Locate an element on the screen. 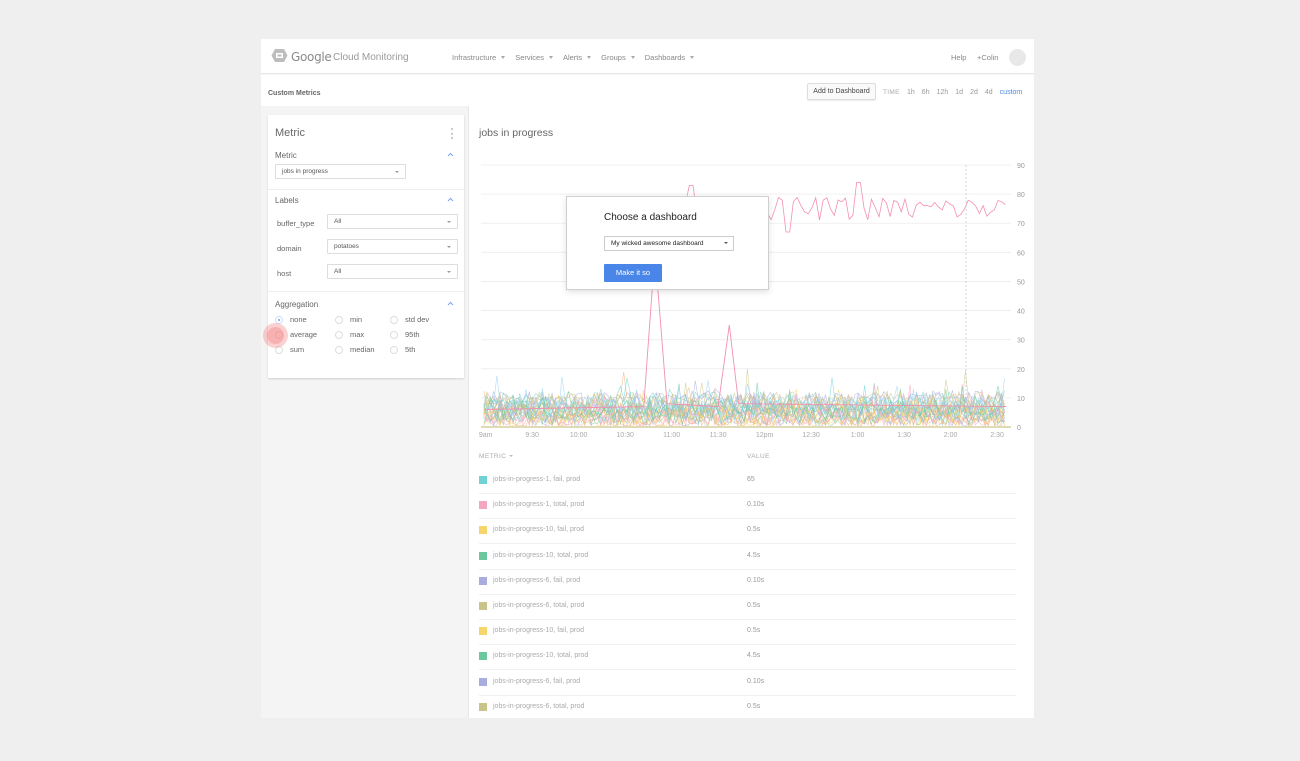  x-tick-label: 1:30 is located at coordinates (904, 435).